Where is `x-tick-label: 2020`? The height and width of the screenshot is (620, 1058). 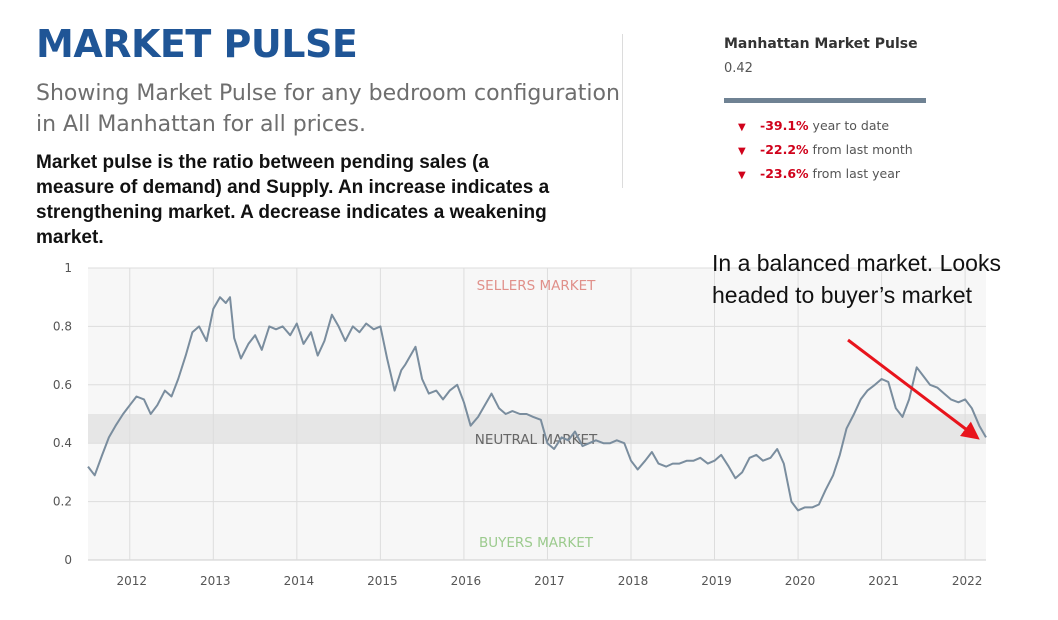 x-tick-label: 2020 is located at coordinates (800, 581).